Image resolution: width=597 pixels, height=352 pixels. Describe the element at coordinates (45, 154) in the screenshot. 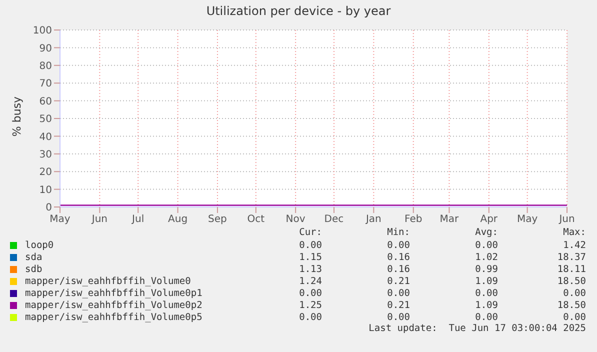

I see `y-tick-label: 30` at that location.